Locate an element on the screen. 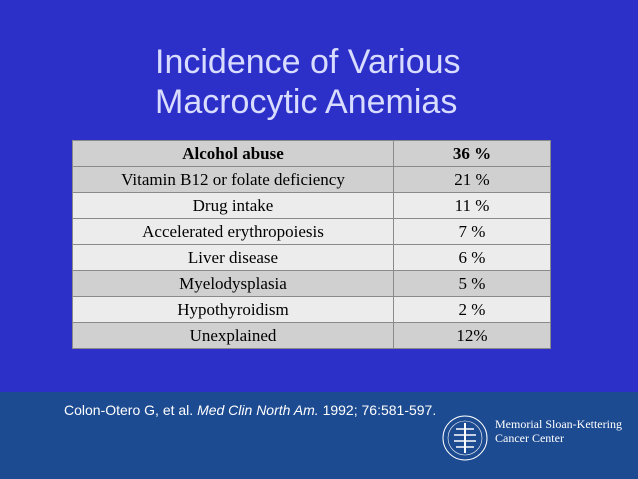 This screenshot has width=638, height=479. table-cell-value: 36 % is located at coordinates (472, 153).